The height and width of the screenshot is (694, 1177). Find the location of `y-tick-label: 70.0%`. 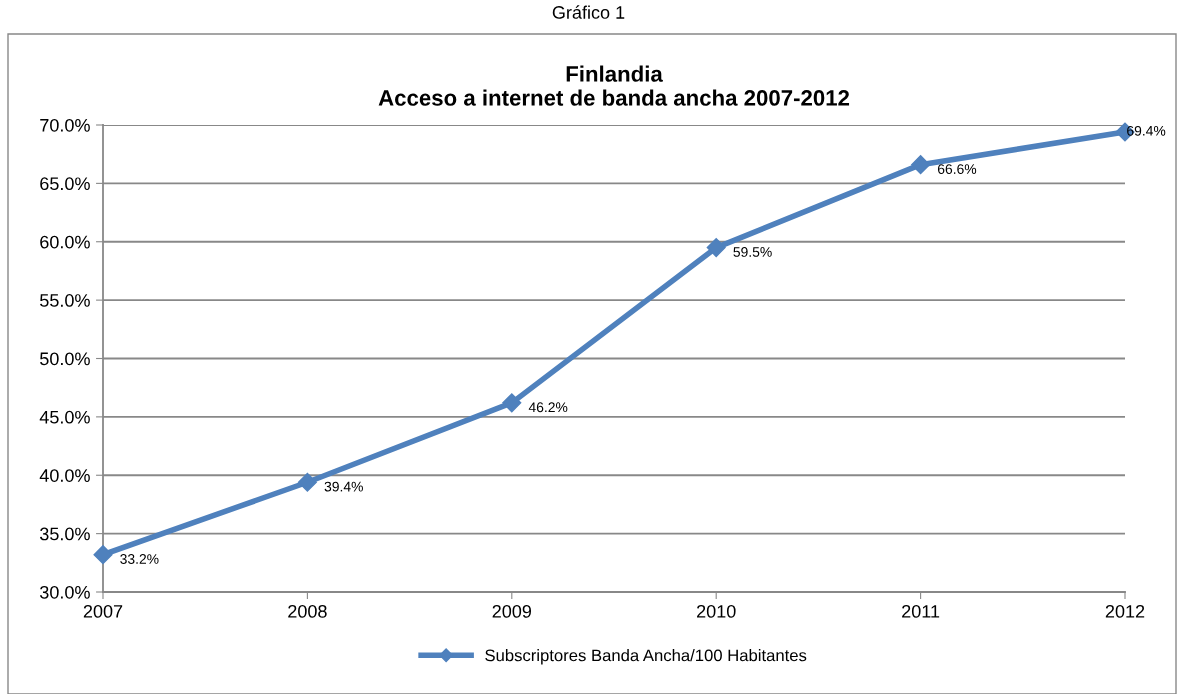

y-tick-label: 70.0% is located at coordinates (65, 125).